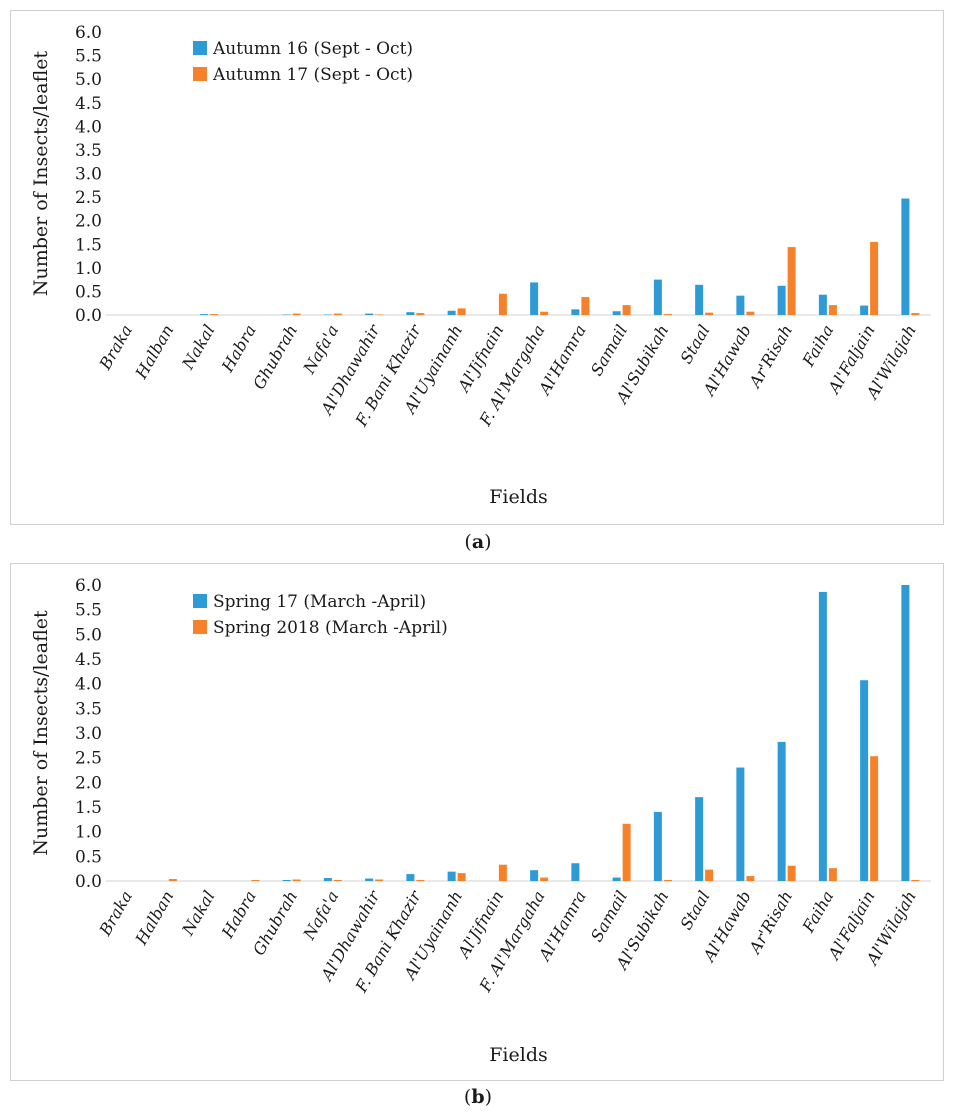 This screenshot has height=1115, width=956. I want to click on y-tick-label: 2.5, so click(88, 759).